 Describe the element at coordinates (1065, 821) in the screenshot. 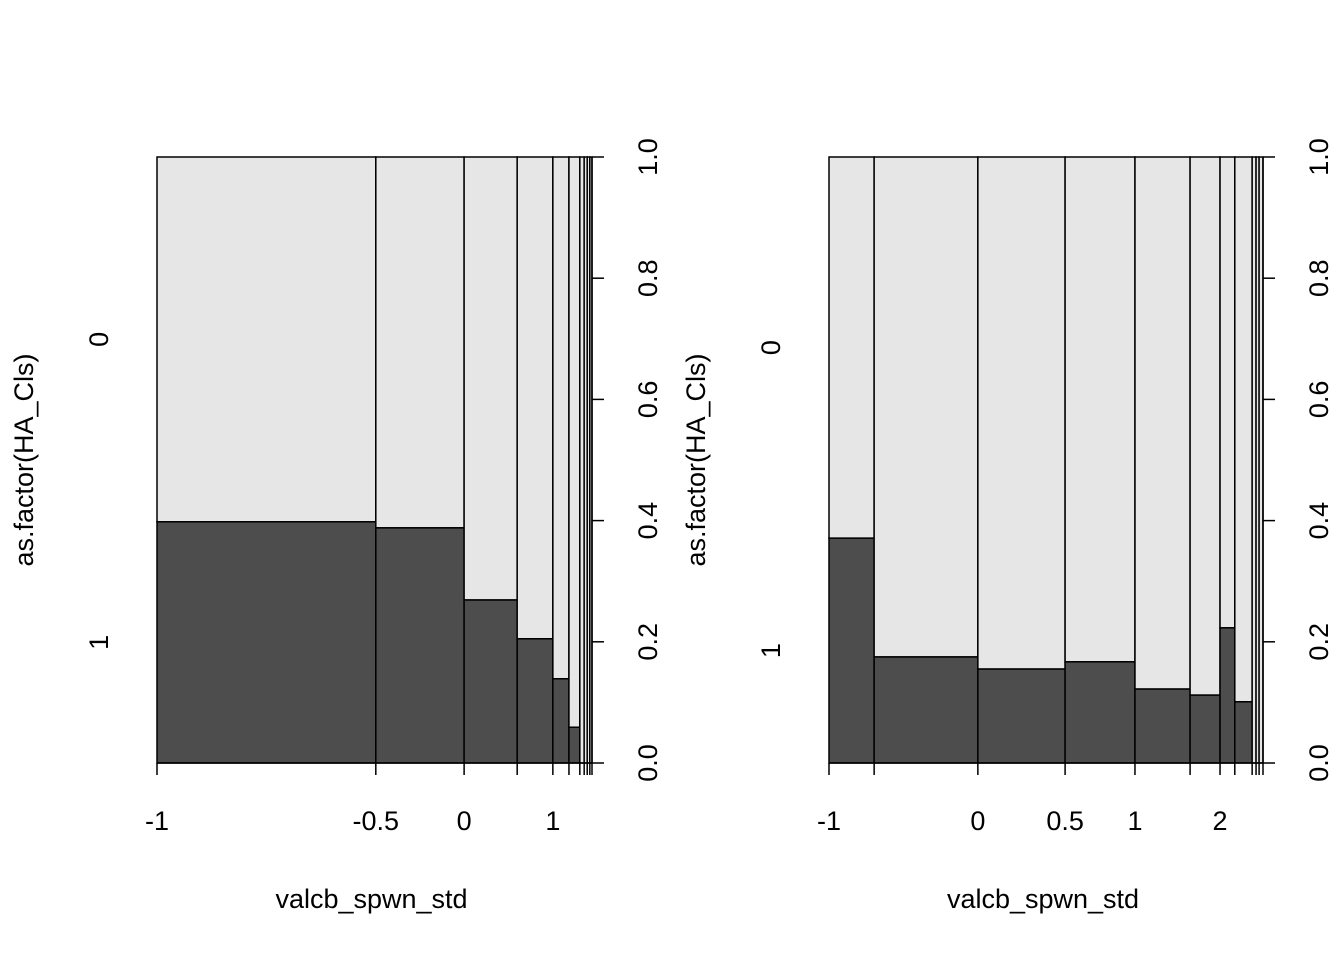

I see `x-tick-label: 0.5` at that location.